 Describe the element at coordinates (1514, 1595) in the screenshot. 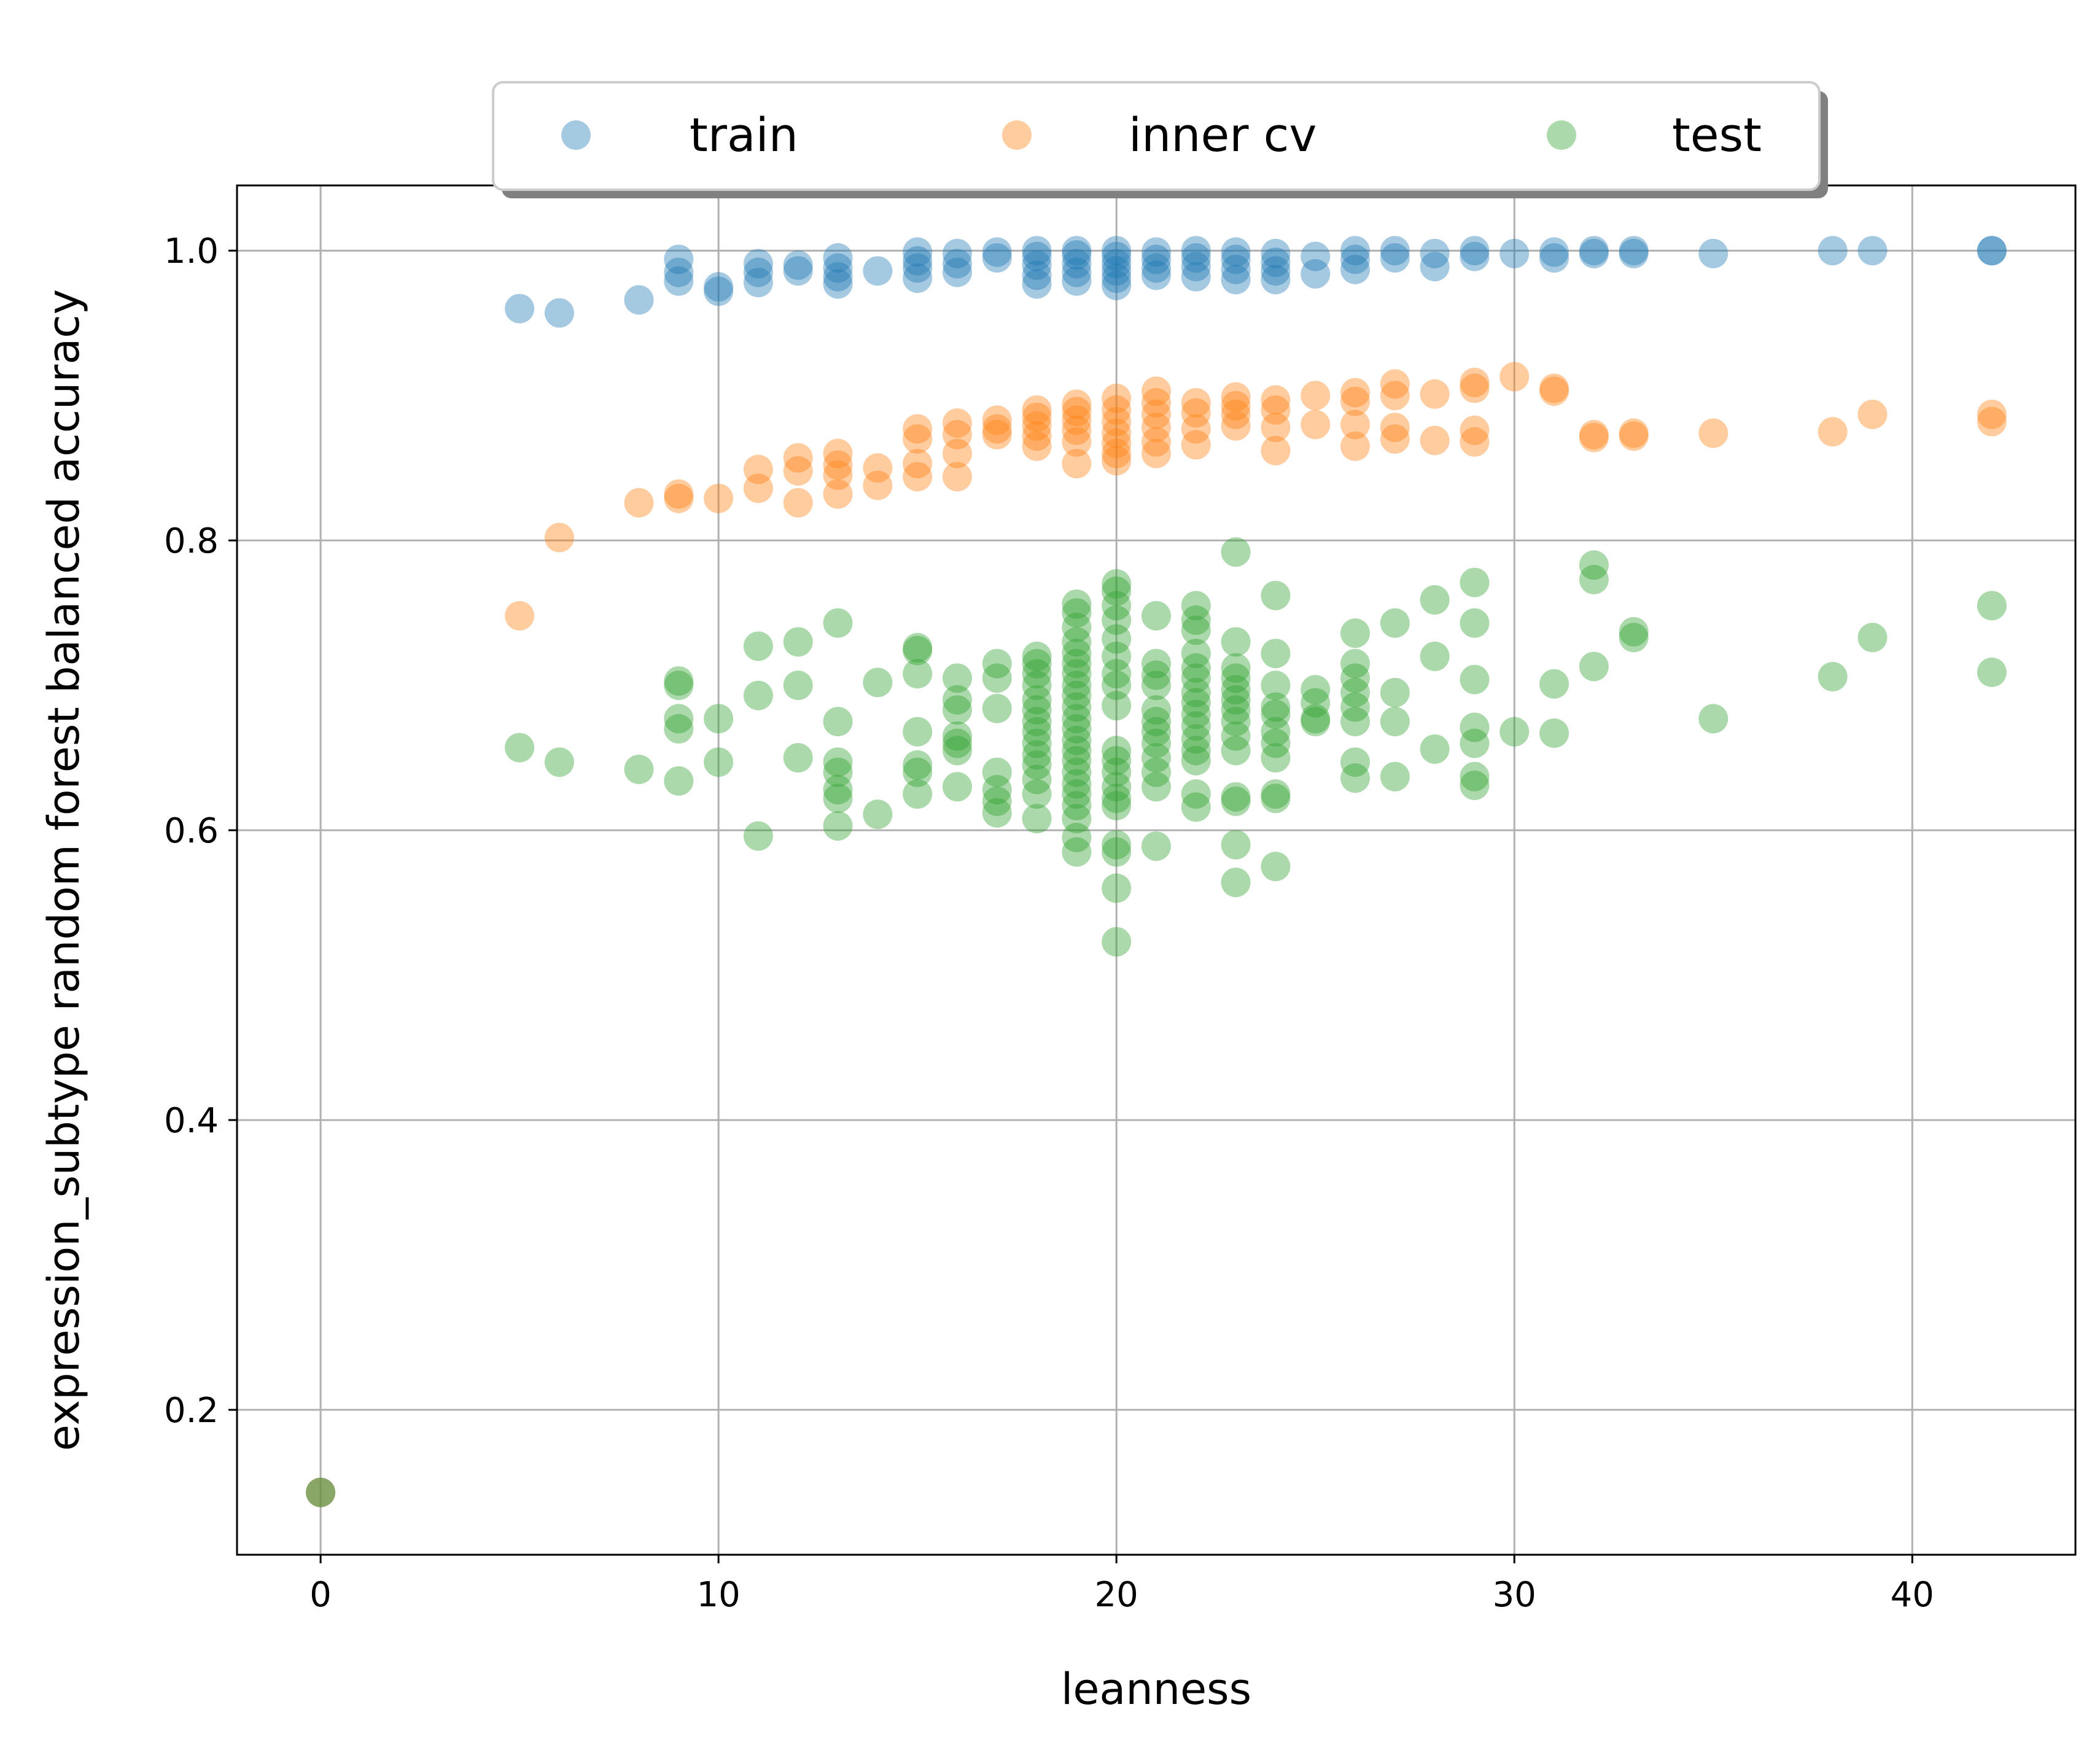

I see `x-tick-label: 30` at that location.